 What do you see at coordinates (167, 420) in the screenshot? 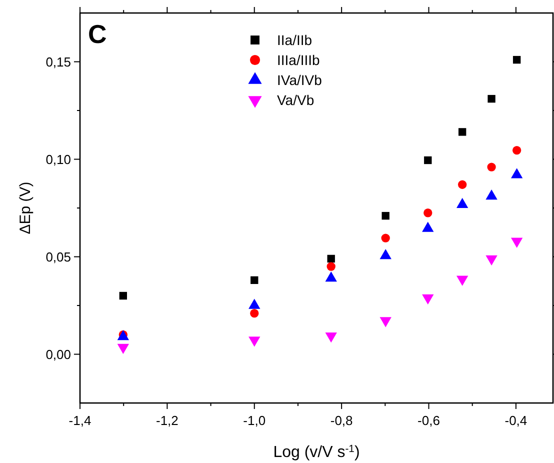
I see `x-tick-label: -1,2` at bounding box center [167, 420].